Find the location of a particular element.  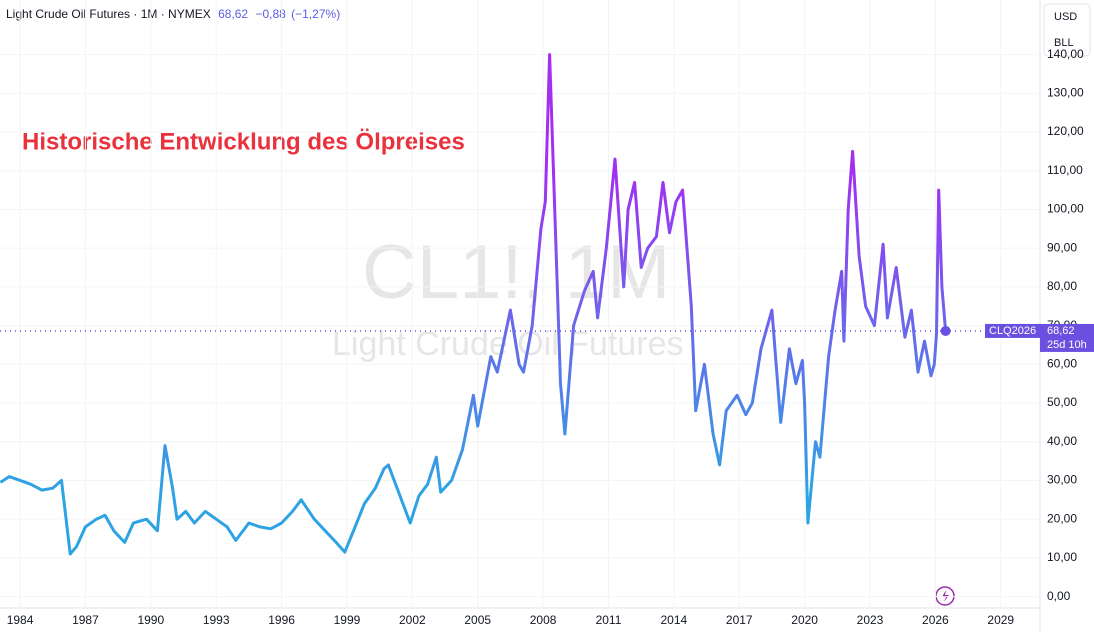

x-tick-label: 2026 is located at coordinates (935, 620).